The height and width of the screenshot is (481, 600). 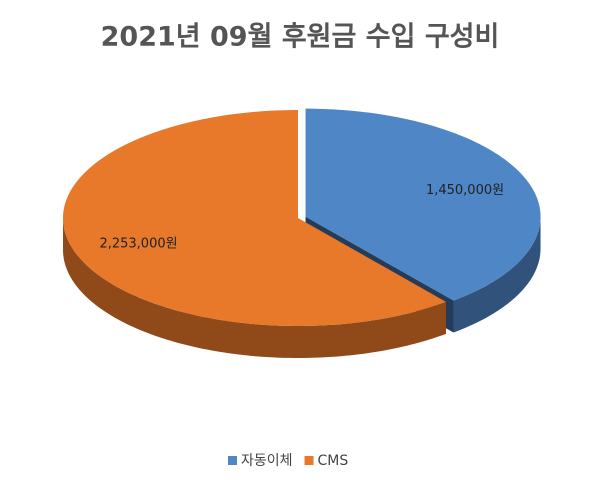 I want to click on slice-side, so click(x=497, y=274).